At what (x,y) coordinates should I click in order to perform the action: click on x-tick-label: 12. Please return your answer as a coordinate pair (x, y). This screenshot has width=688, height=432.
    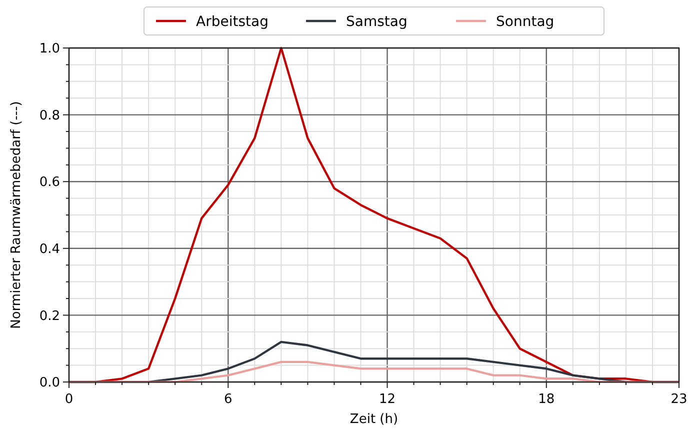
    Looking at the image, I should click on (387, 399).